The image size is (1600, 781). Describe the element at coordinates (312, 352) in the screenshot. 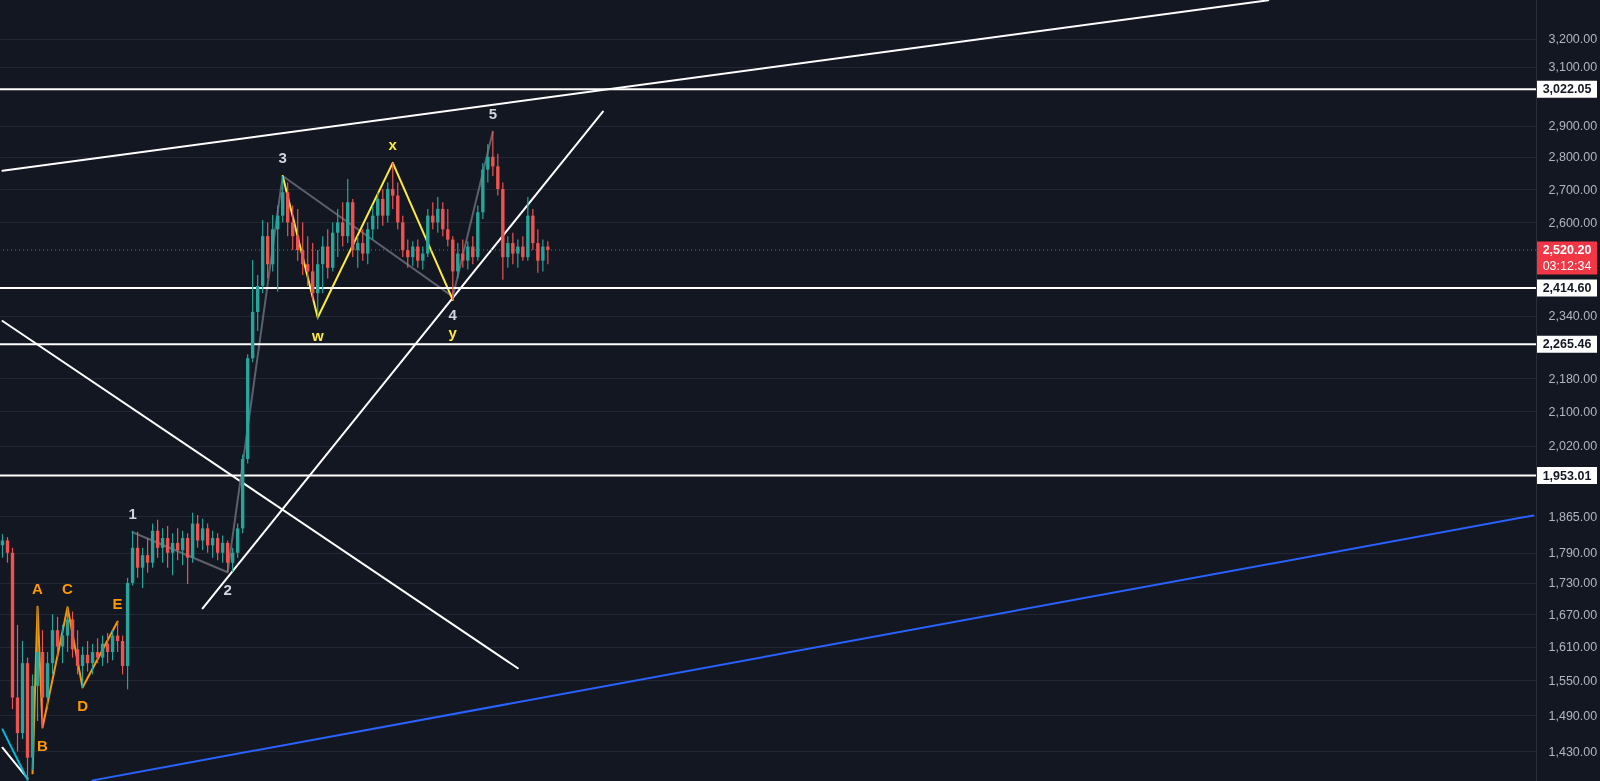

I see `line-series` at that location.